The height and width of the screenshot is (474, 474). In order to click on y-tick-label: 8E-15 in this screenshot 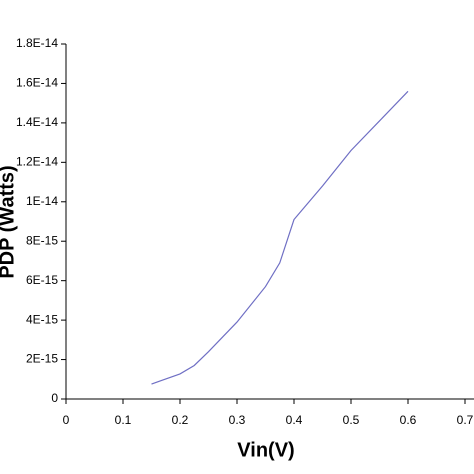, I will do `click(42, 240)`.